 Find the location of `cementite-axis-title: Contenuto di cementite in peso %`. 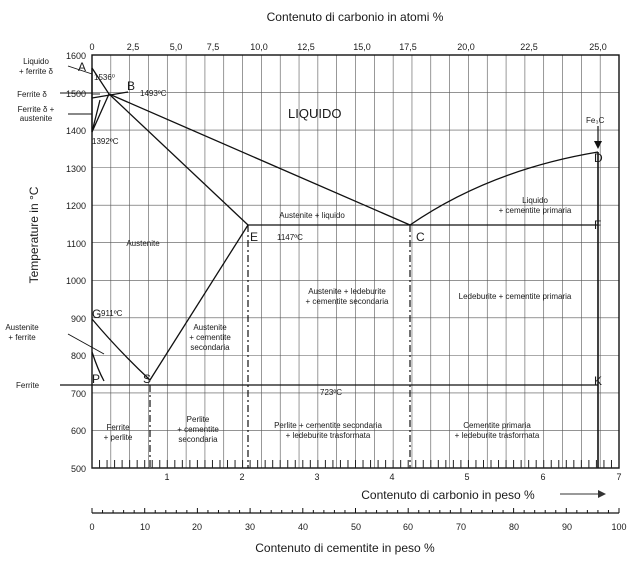

cementite-axis-title: Contenuto di cementite in peso % is located at coordinates (345, 548).